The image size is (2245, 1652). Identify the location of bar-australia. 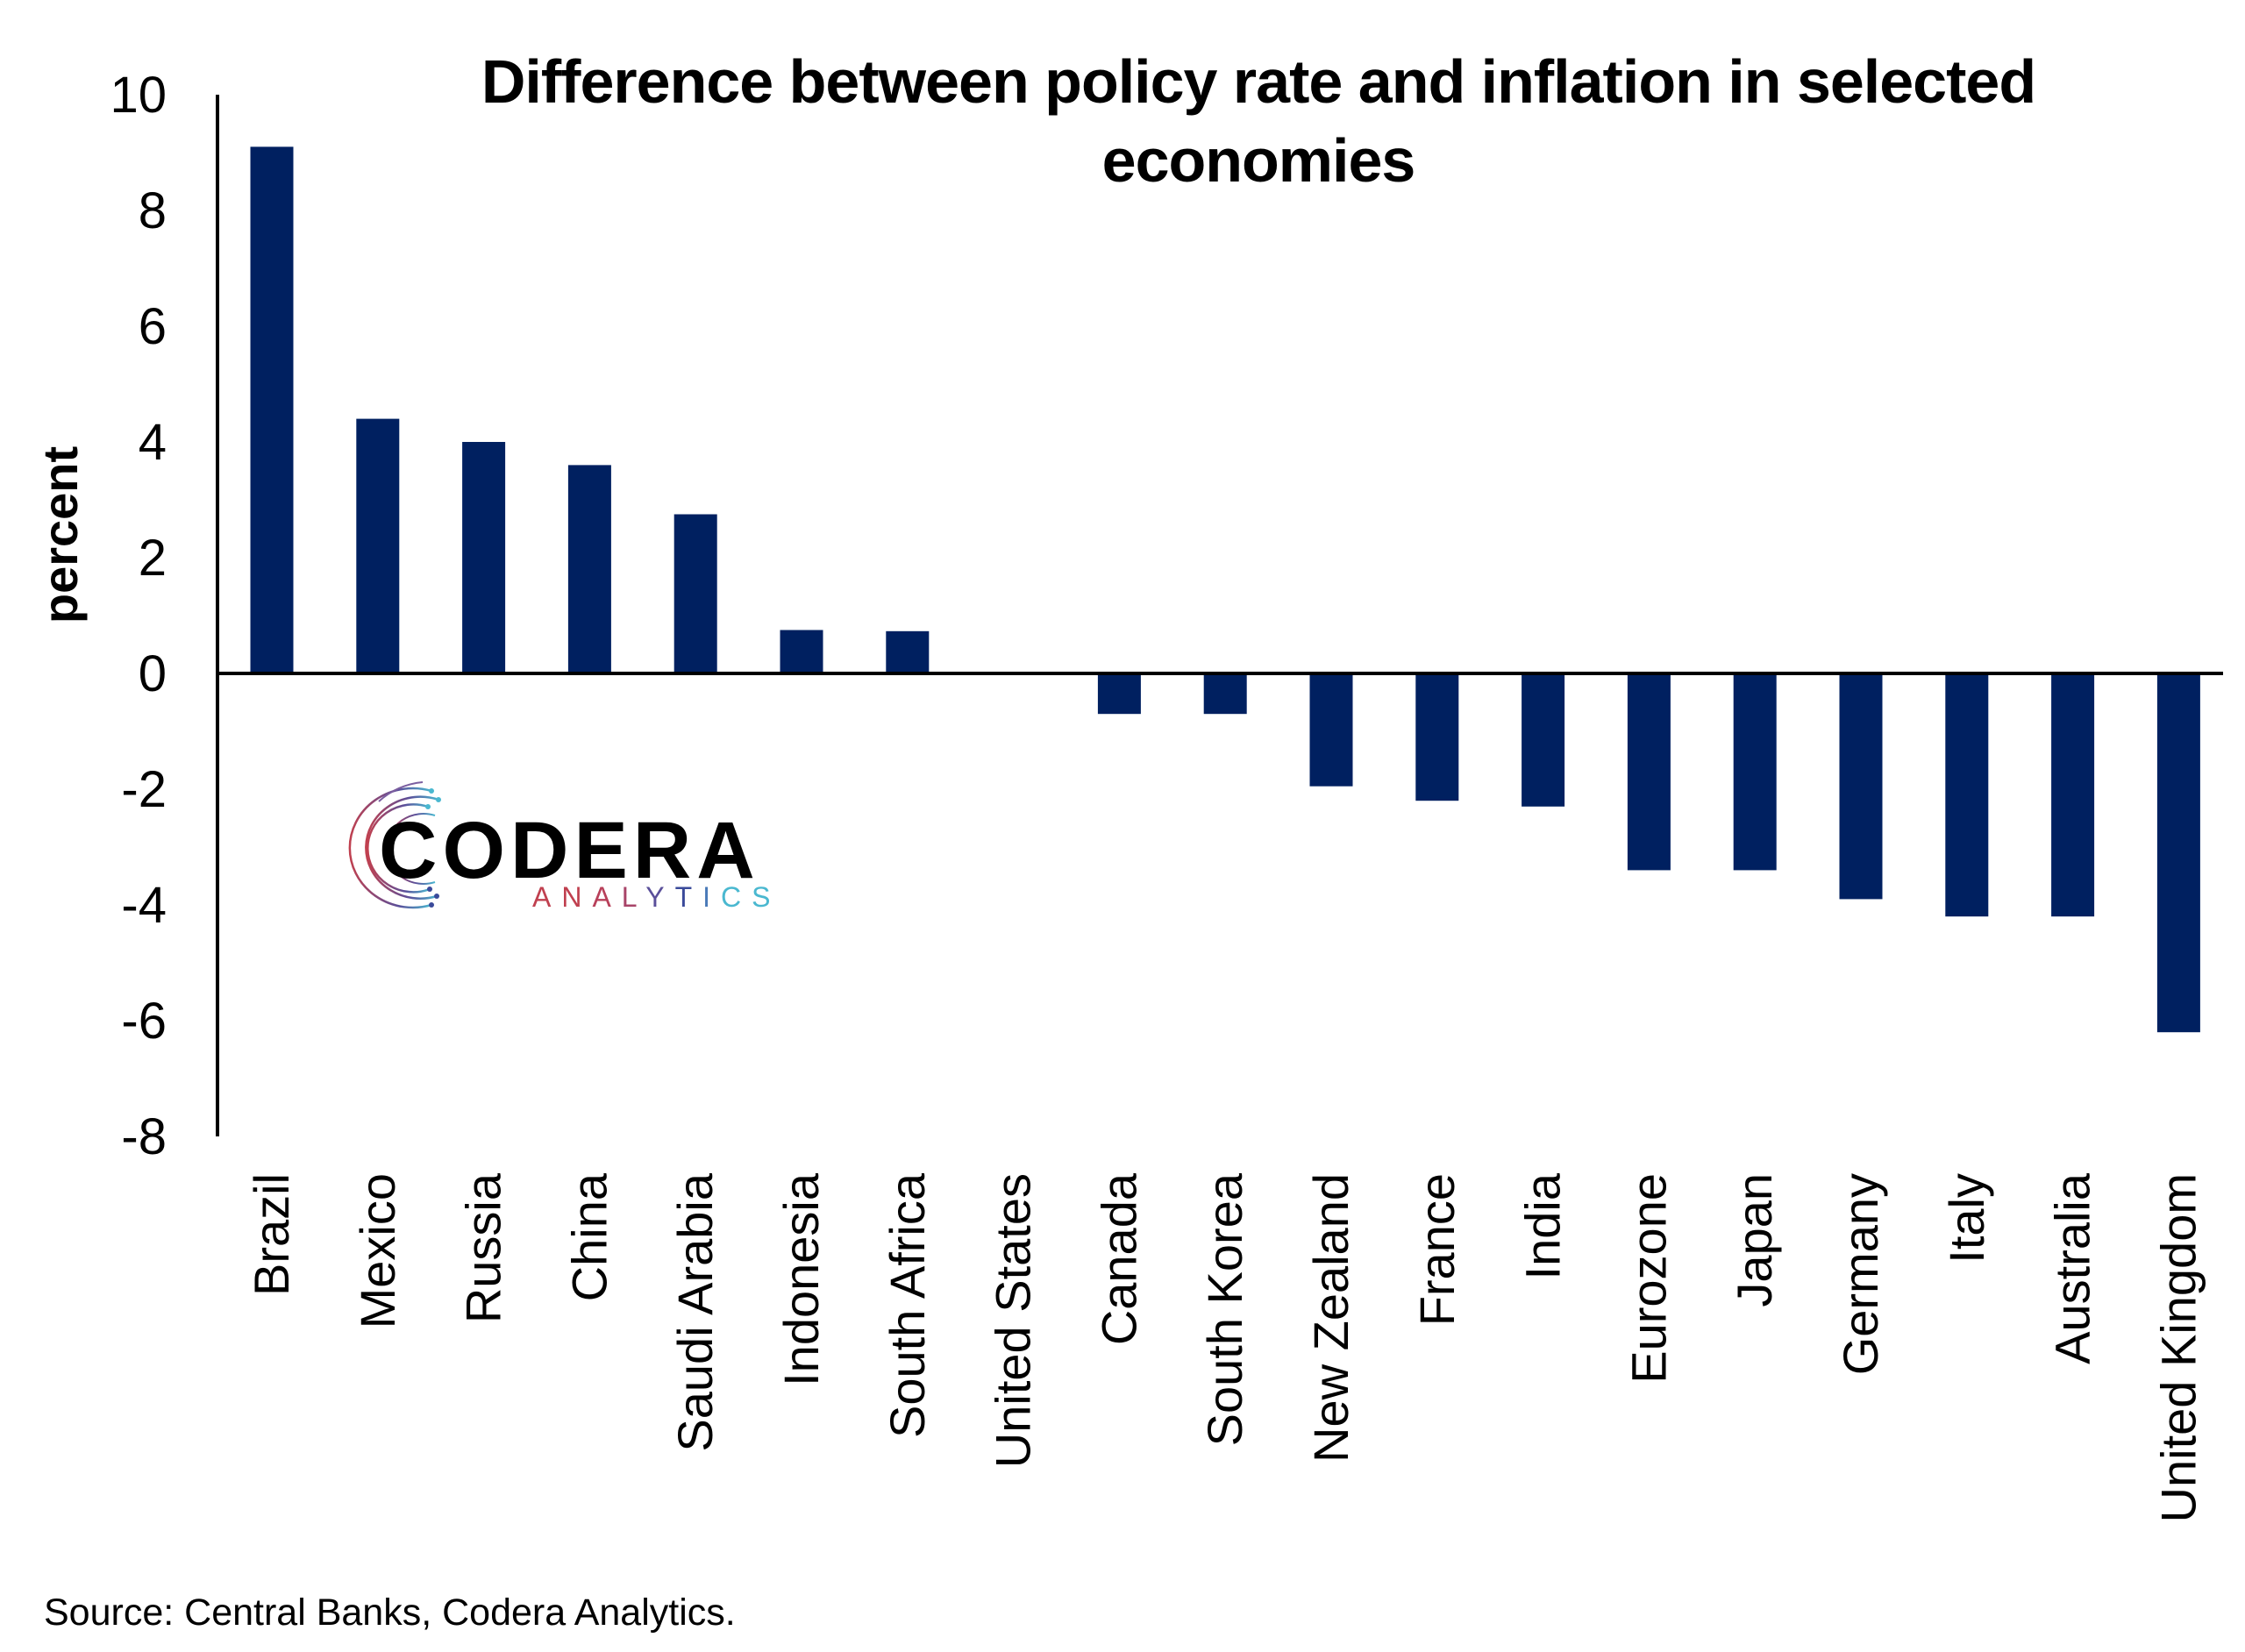
(2073, 795).